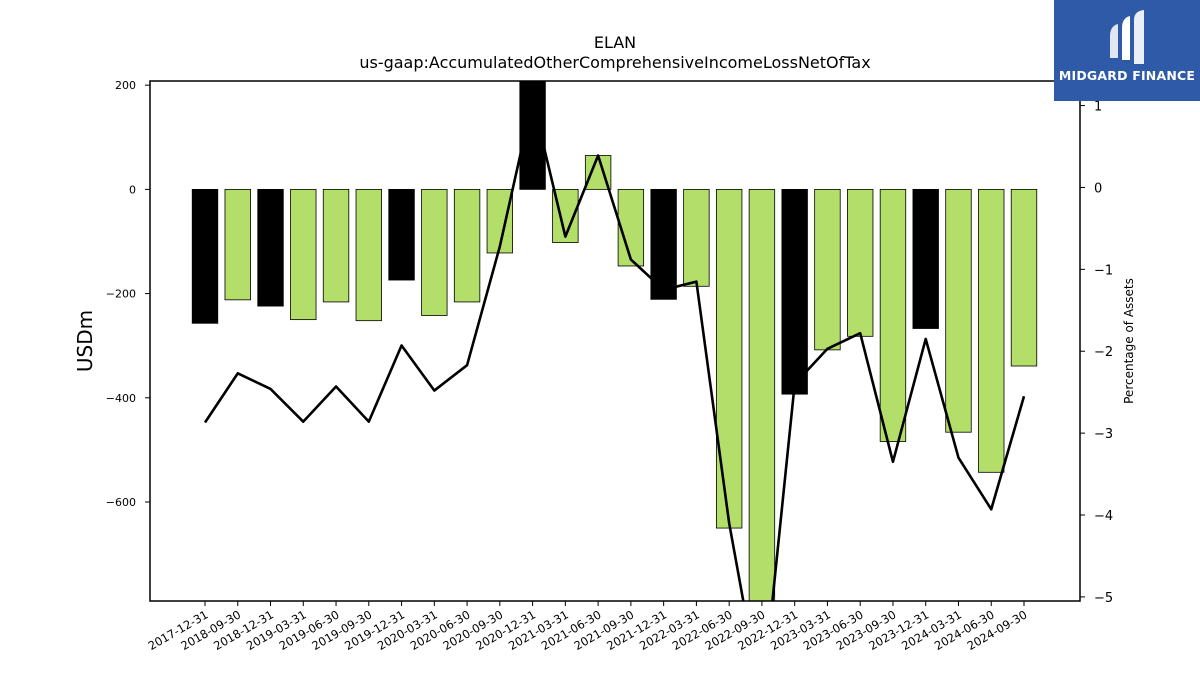  I want to click on y-tick-label: −200, so click(121, 294).